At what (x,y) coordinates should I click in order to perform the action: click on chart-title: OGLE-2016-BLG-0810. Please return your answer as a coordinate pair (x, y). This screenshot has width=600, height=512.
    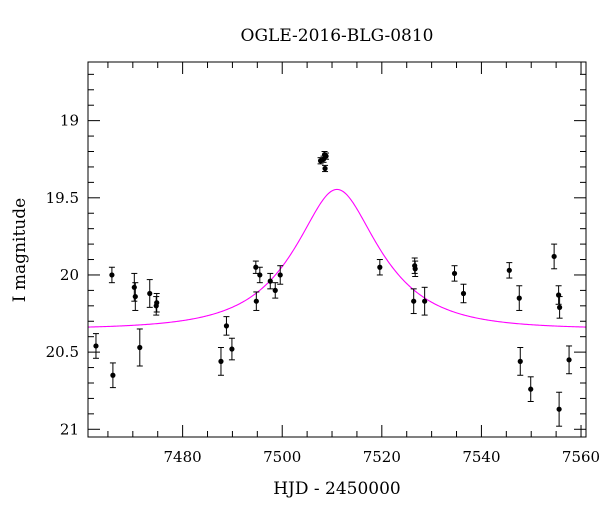
    Looking at the image, I should click on (337, 36).